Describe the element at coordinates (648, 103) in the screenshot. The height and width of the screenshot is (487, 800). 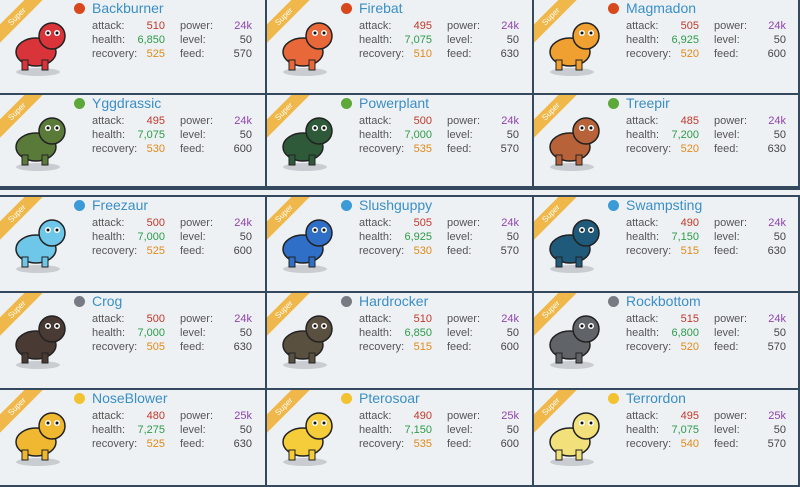
I see `pet-name: Treepir` at that location.